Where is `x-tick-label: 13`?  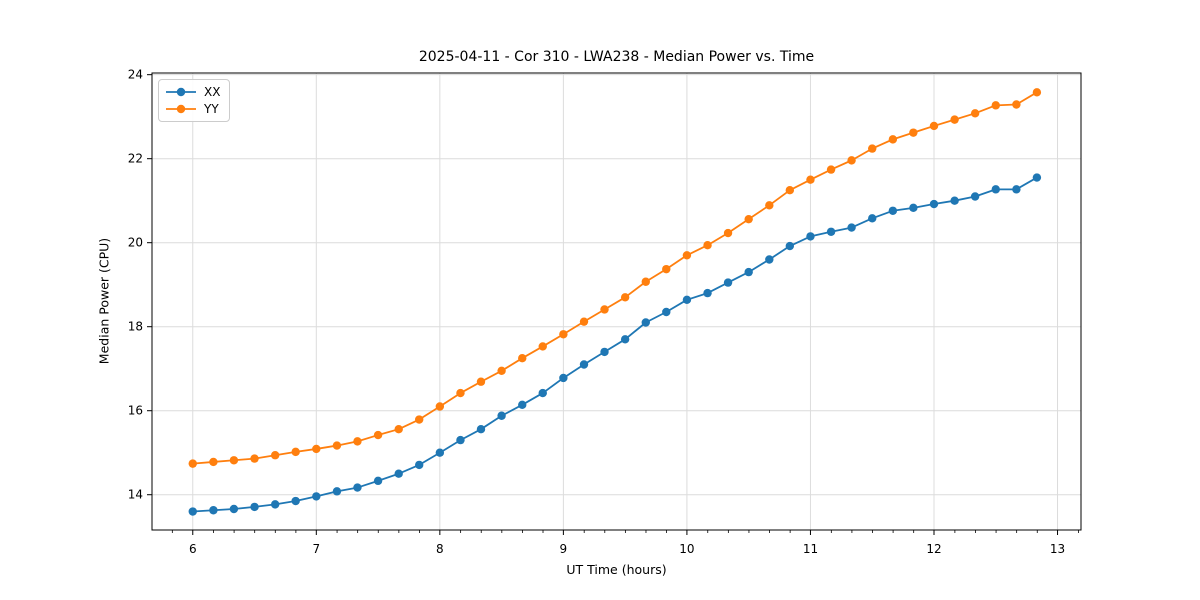 x-tick-label: 13 is located at coordinates (1057, 549).